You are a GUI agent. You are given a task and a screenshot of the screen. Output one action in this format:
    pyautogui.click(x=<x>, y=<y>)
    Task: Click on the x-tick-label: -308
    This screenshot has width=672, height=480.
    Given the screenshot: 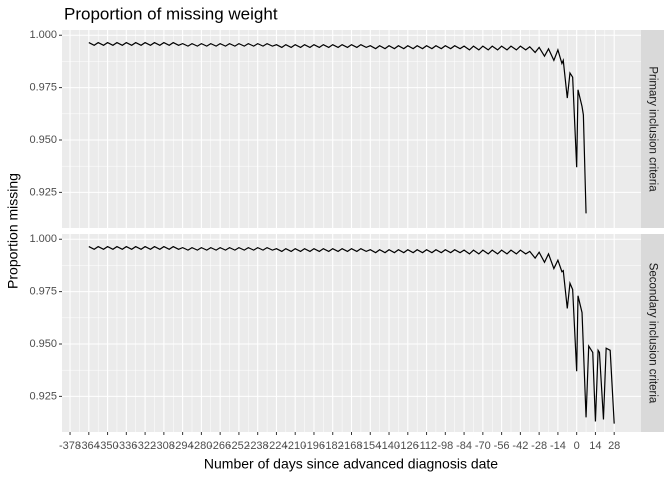 What is the action you would take?
    pyautogui.click(x=164, y=446)
    